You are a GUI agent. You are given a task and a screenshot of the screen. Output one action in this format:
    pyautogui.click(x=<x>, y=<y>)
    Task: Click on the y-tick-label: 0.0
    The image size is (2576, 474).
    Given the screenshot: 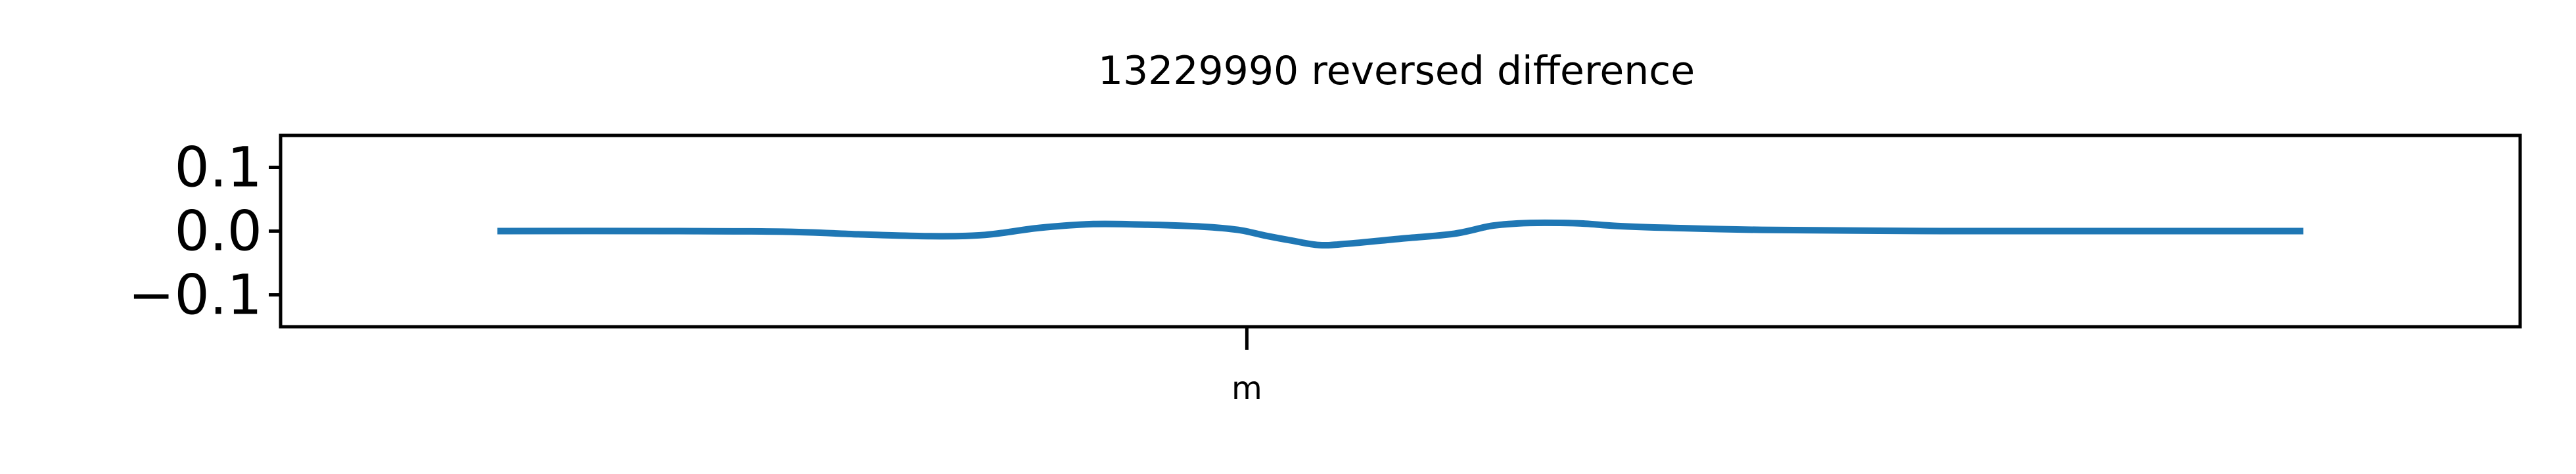 What is the action you would take?
    pyautogui.click(x=218, y=232)
    